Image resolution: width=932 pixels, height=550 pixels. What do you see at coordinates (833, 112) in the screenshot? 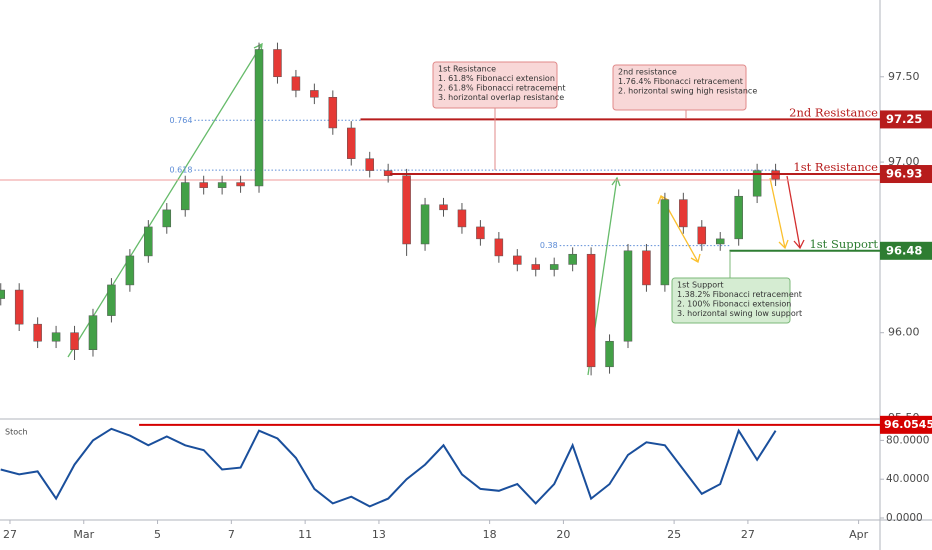
I see `level-name: 2nd Resistance` at bounding box center [833, 112].